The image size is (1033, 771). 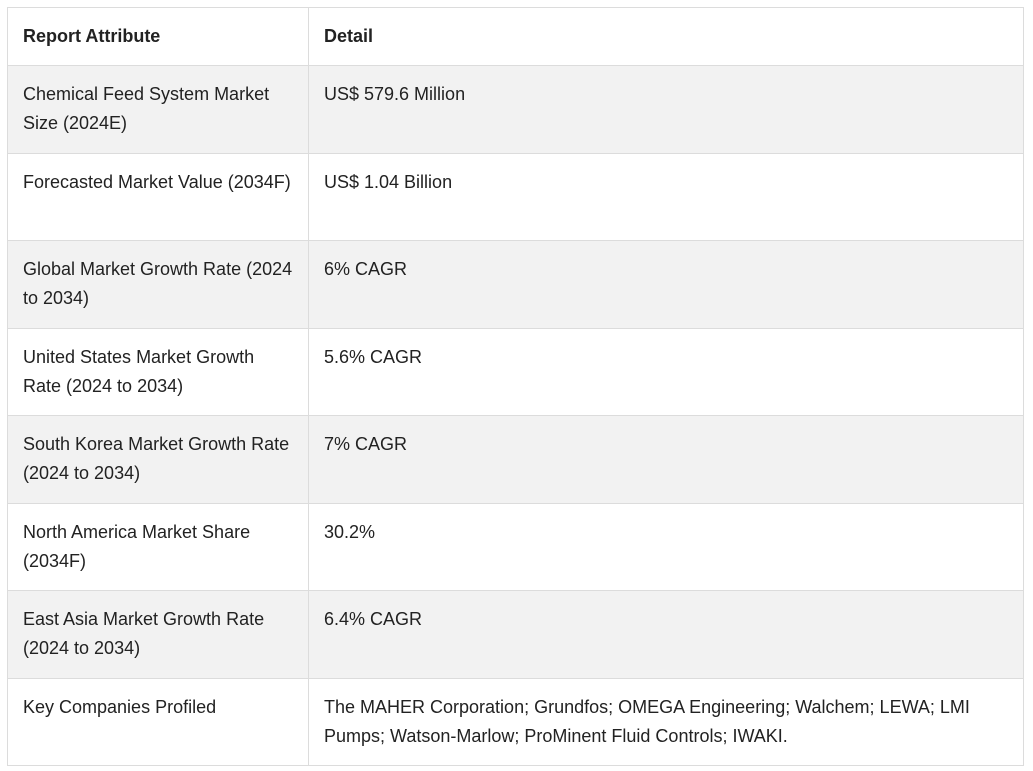 What do you see at coordinates (158, 36) in the screenshot?
I see `header-report-attribute: Report Attribute` at bounding box center [158, 36].